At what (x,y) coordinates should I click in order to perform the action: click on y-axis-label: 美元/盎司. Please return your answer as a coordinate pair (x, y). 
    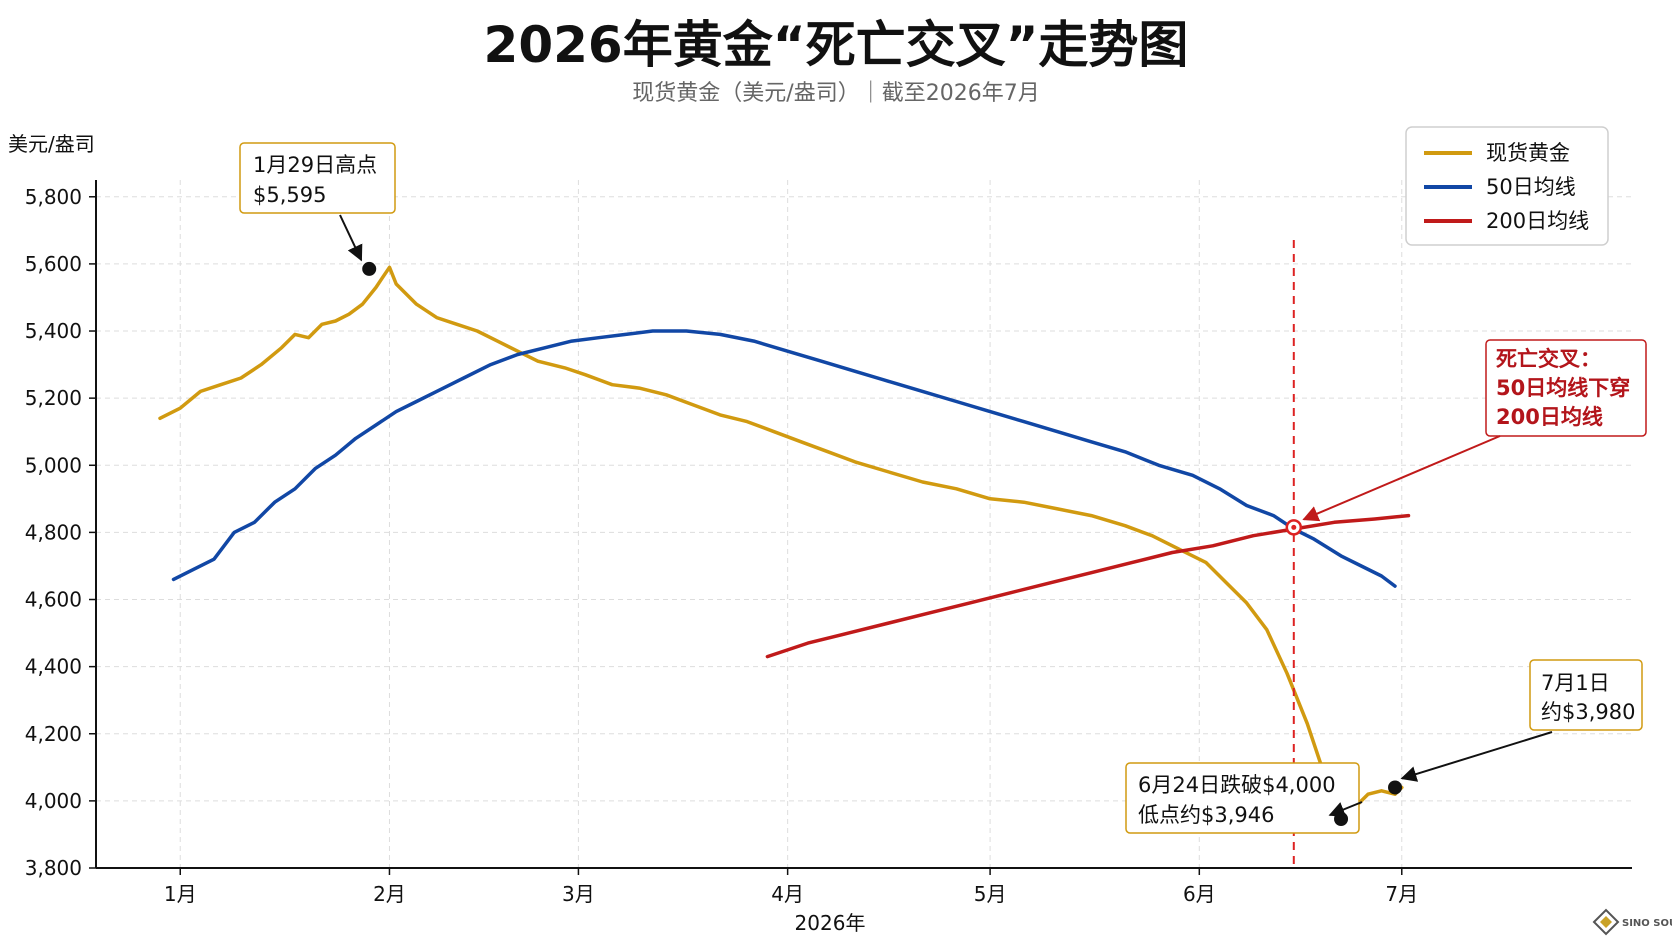
    Looking at the image, I should click on (51, 144).